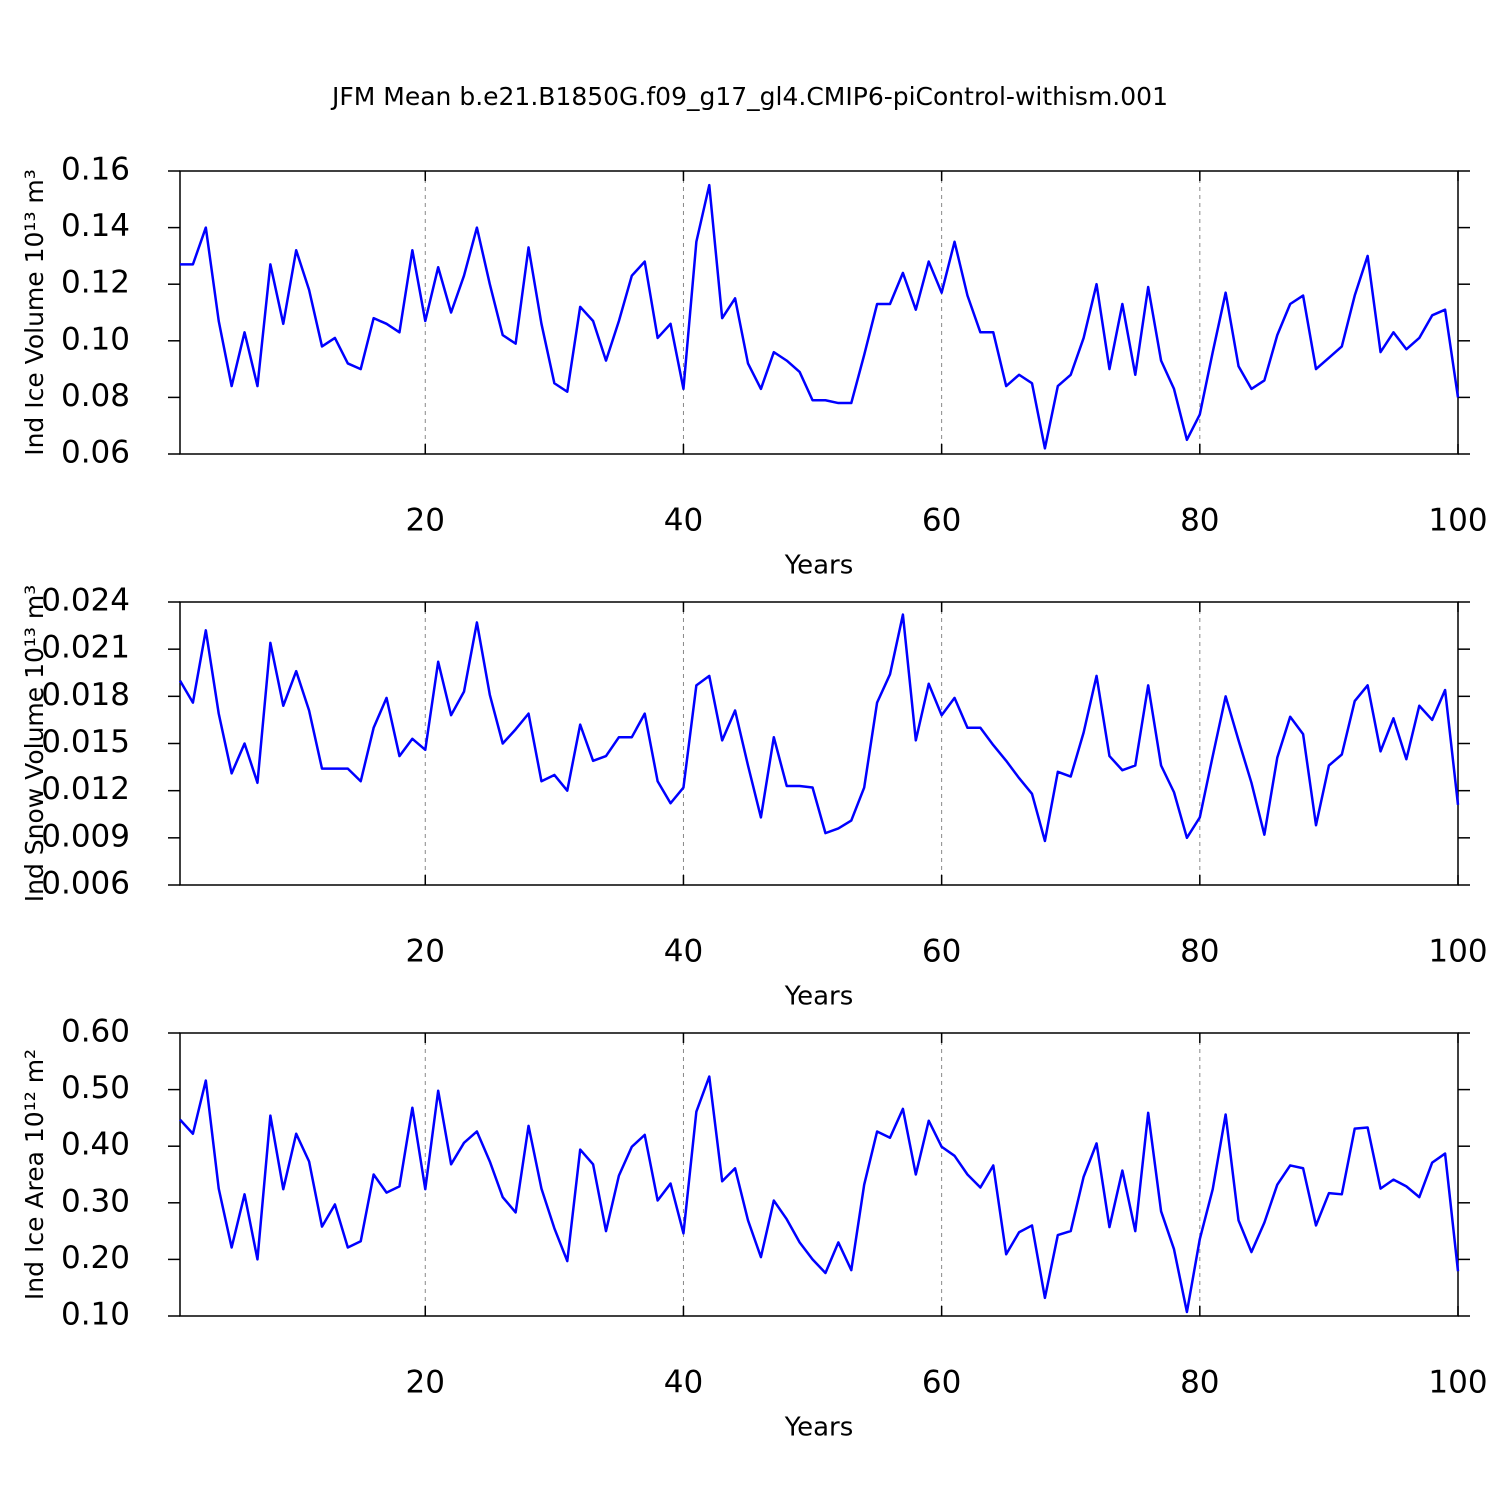 The width and height of the screenshot is (1500, 1500). I want to click on y-tick-label: 0.015, so click(85, 742).